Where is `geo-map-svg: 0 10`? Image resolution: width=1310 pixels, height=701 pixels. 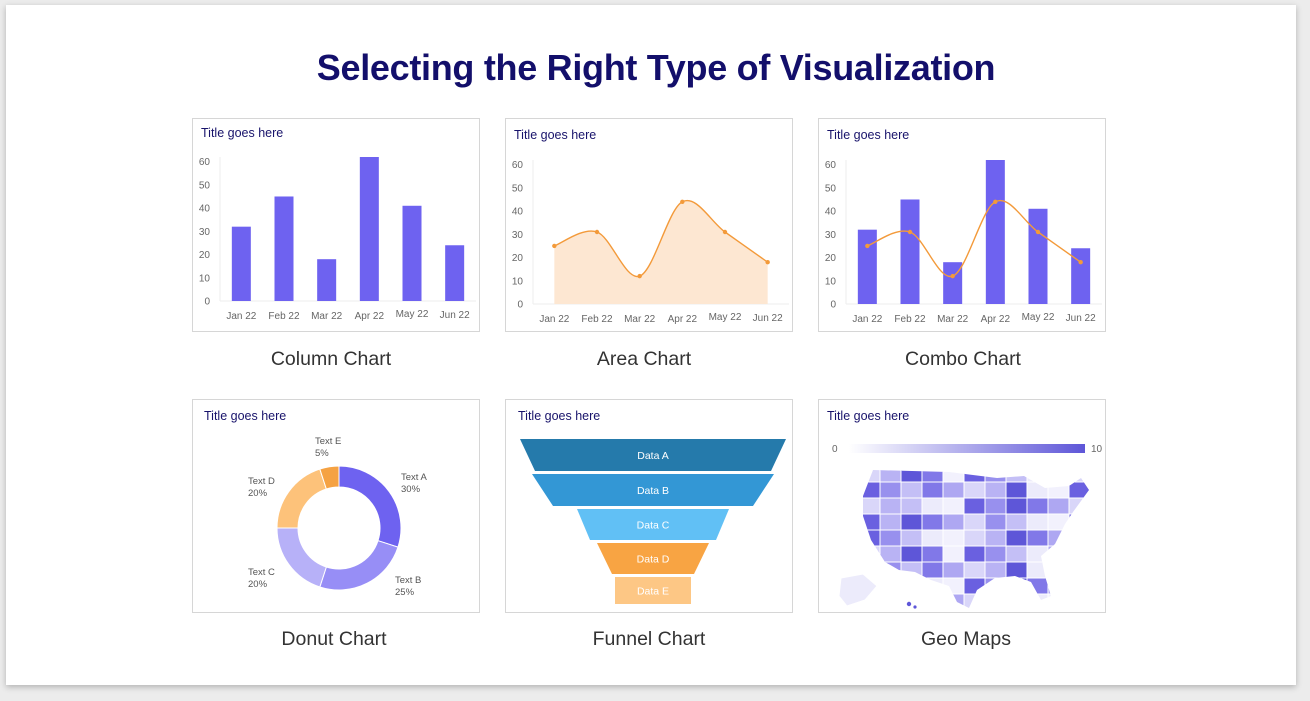 geo-map-svg: 0 10 is located at coordinates (967, 526).